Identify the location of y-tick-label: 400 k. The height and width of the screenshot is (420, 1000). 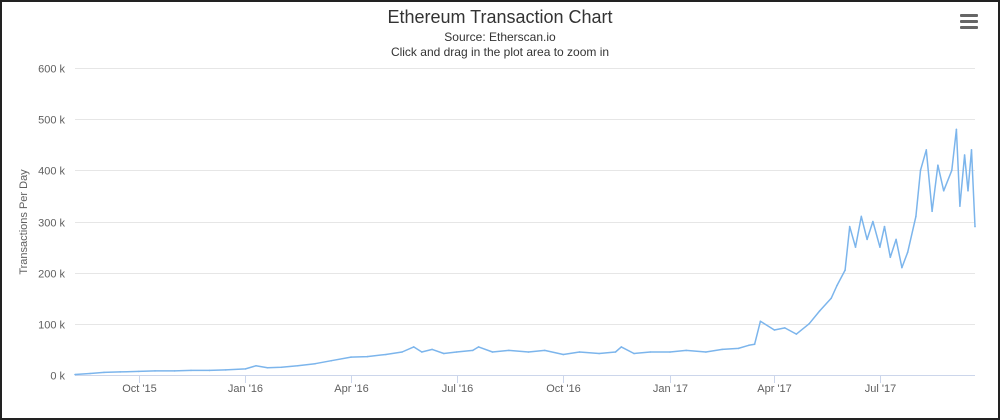
(51, 172).